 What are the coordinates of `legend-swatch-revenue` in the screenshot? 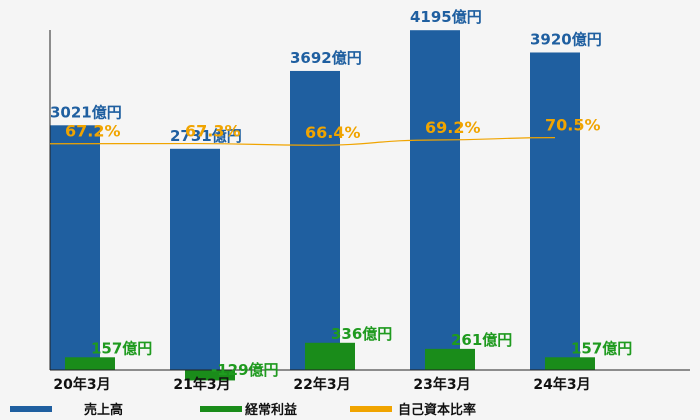 It's located at (31, 409).